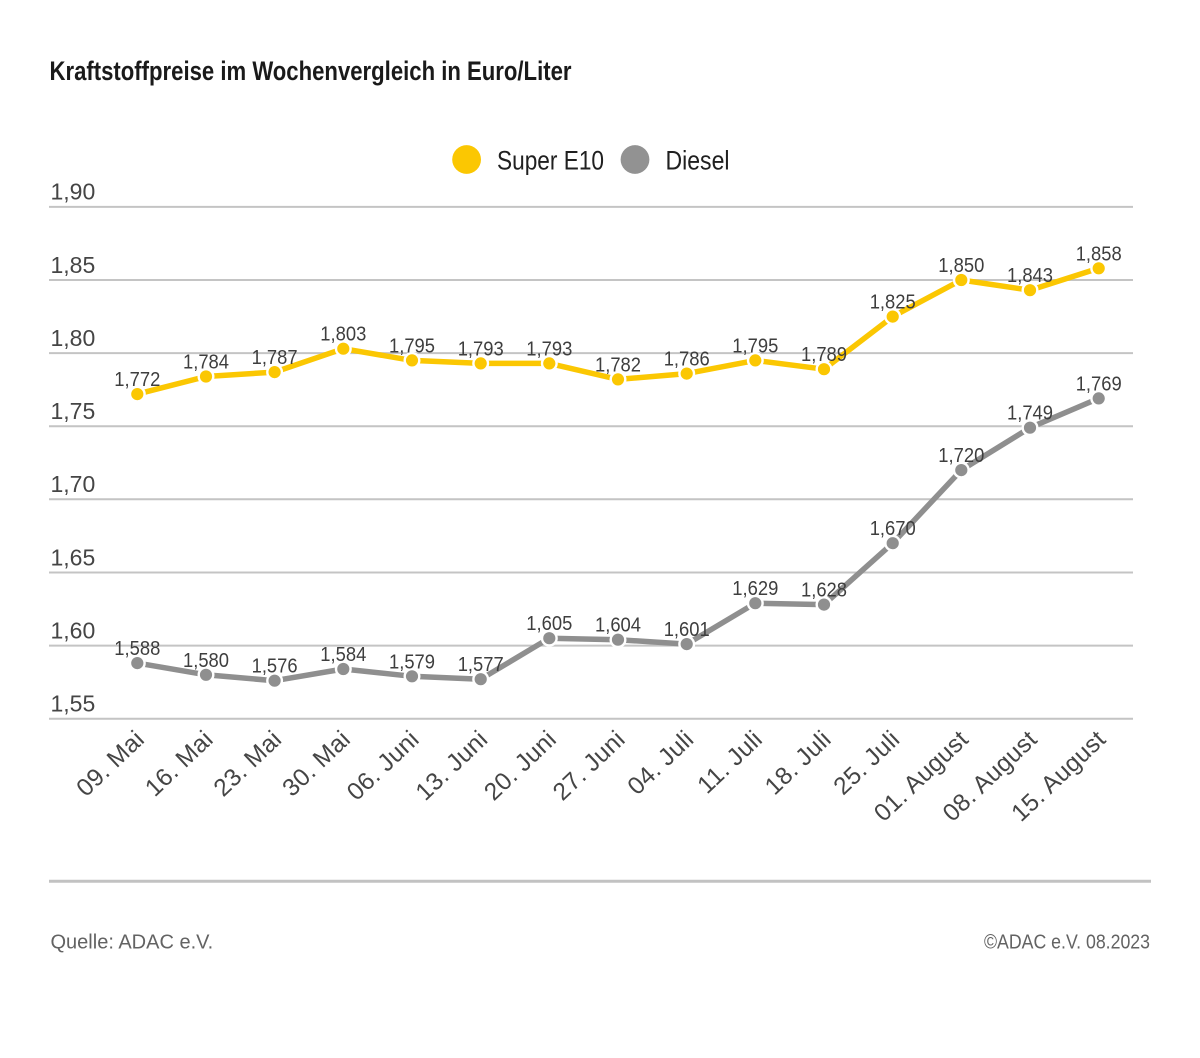  Describe the element at coordinates (73, 265) in the screenshot. I see `svg-text: 1,85` at that location.